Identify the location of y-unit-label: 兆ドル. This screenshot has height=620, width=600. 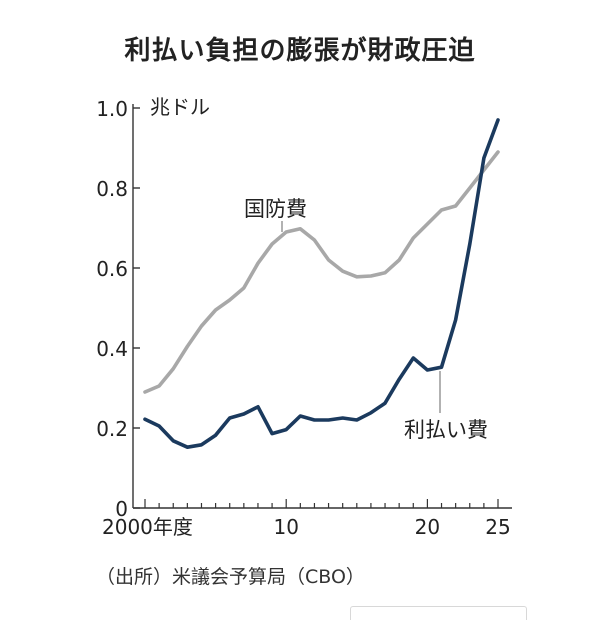
(180, 107).